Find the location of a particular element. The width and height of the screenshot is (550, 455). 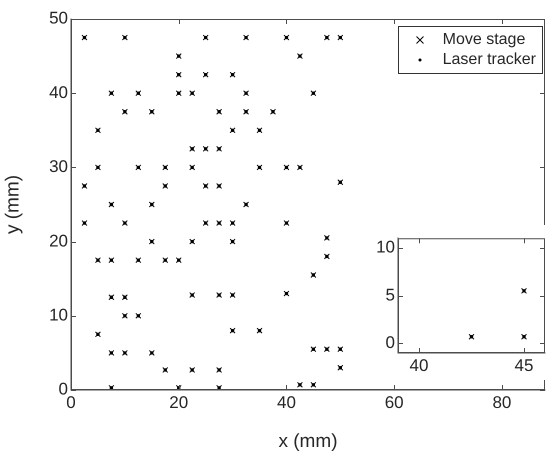

y-tick-label: 40 is located at coordinates (58, 92).